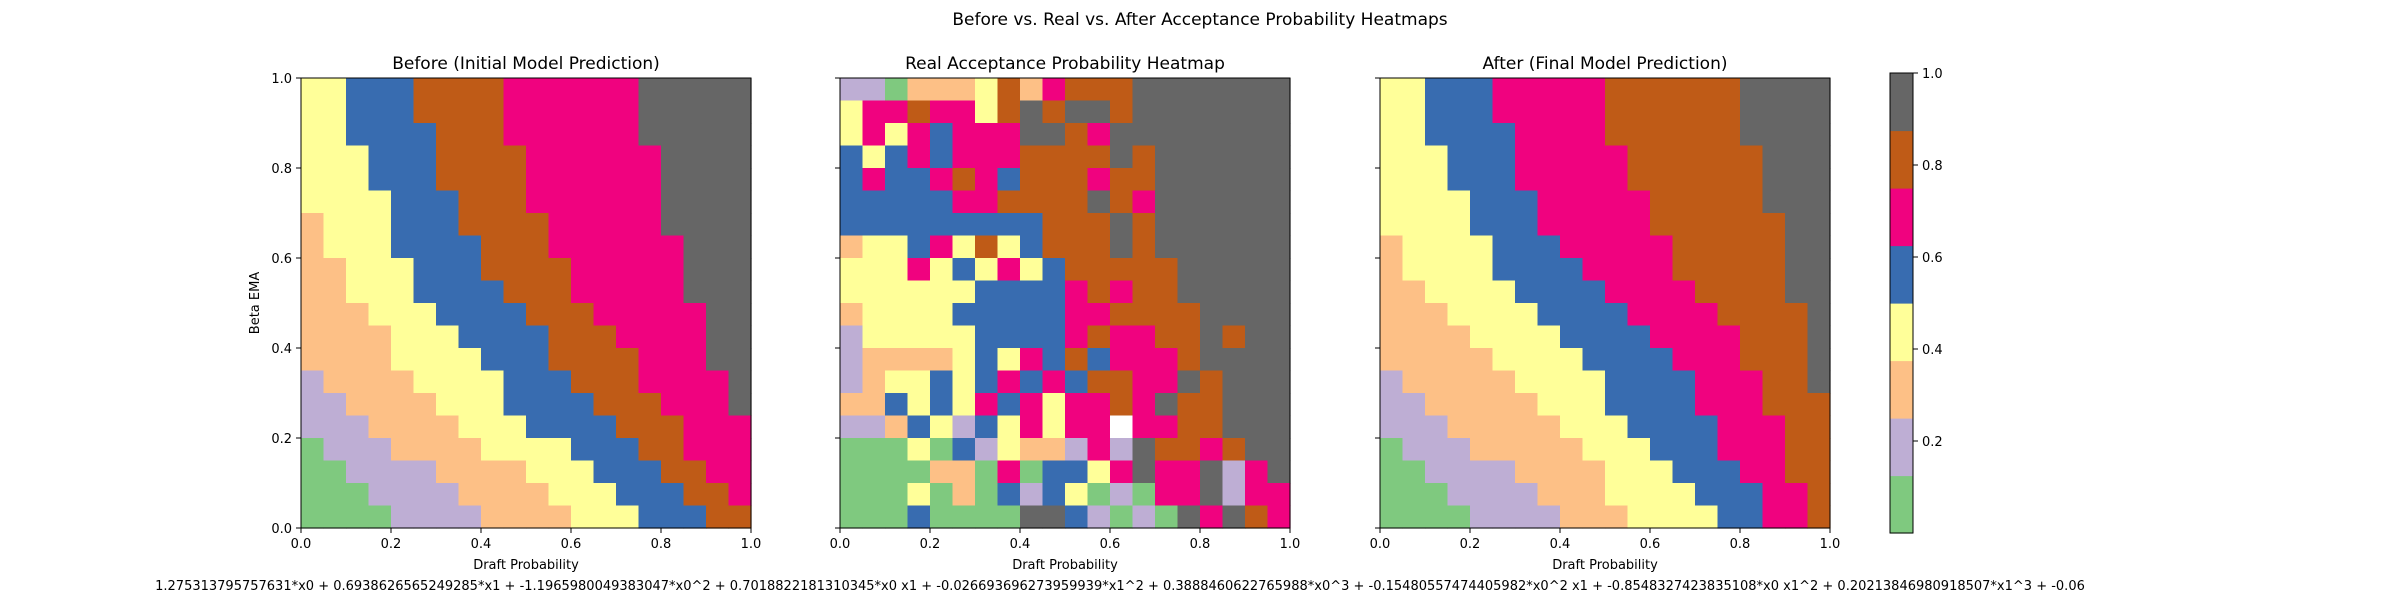 This screenshot has width=2400, height=600. I want to click on panel-before-xlabel: Draft Probability, so click(526, 565).